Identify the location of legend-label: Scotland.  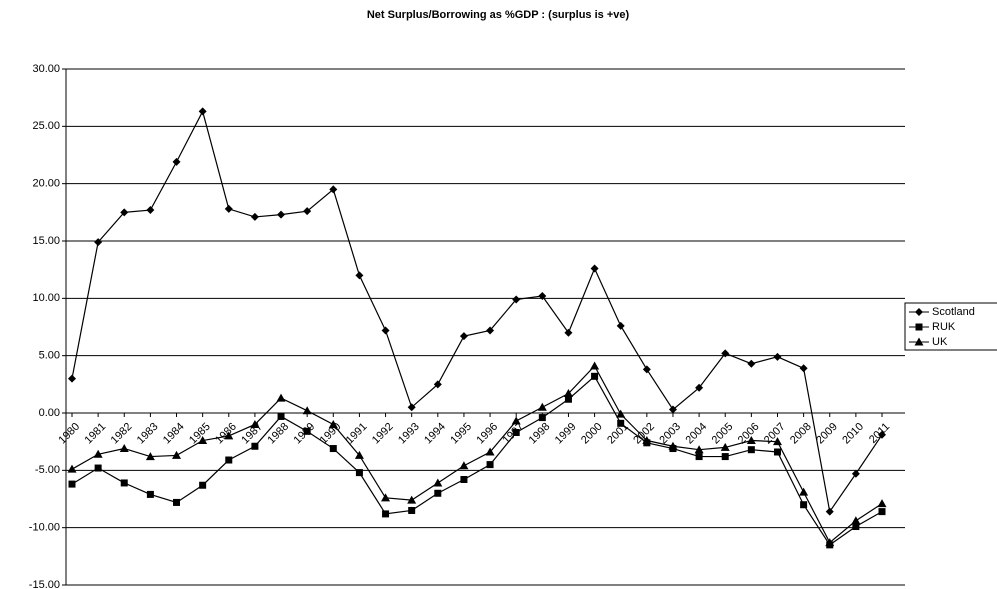
(953, 312).